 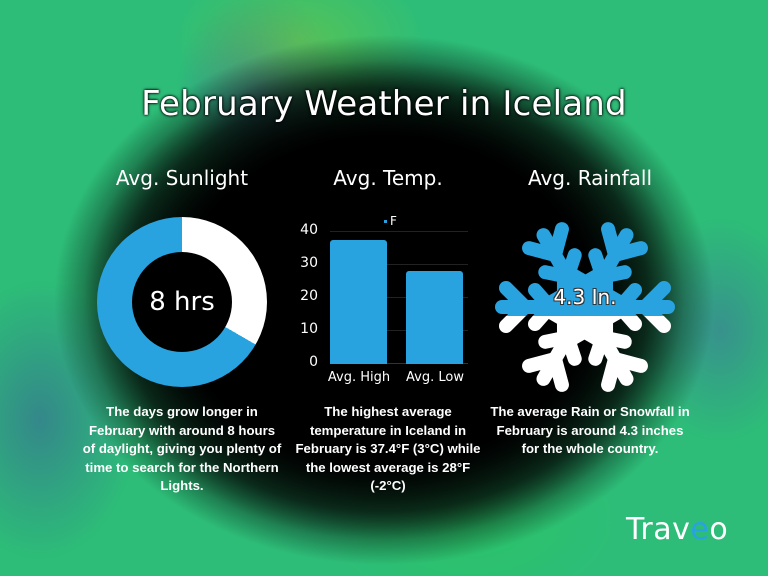 I want to click on legend-label: F, so click(x=393, y=221).